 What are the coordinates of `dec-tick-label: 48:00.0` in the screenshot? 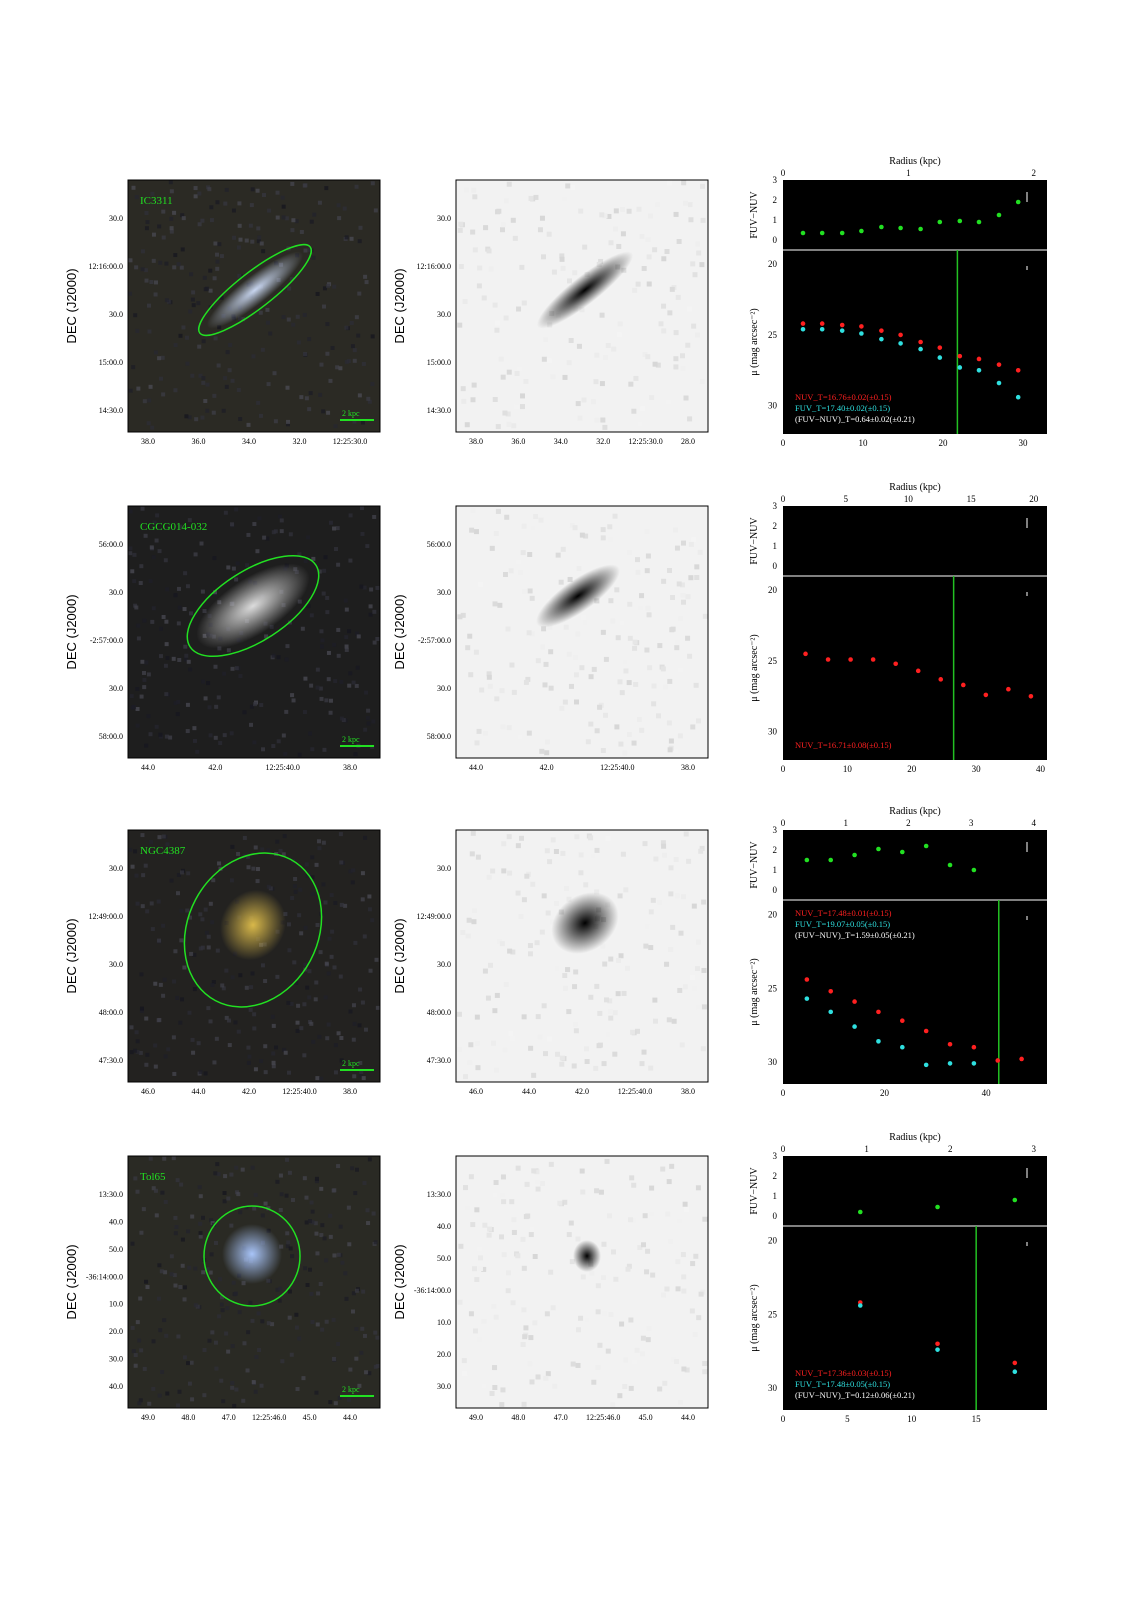 It's located at (439, 1012).